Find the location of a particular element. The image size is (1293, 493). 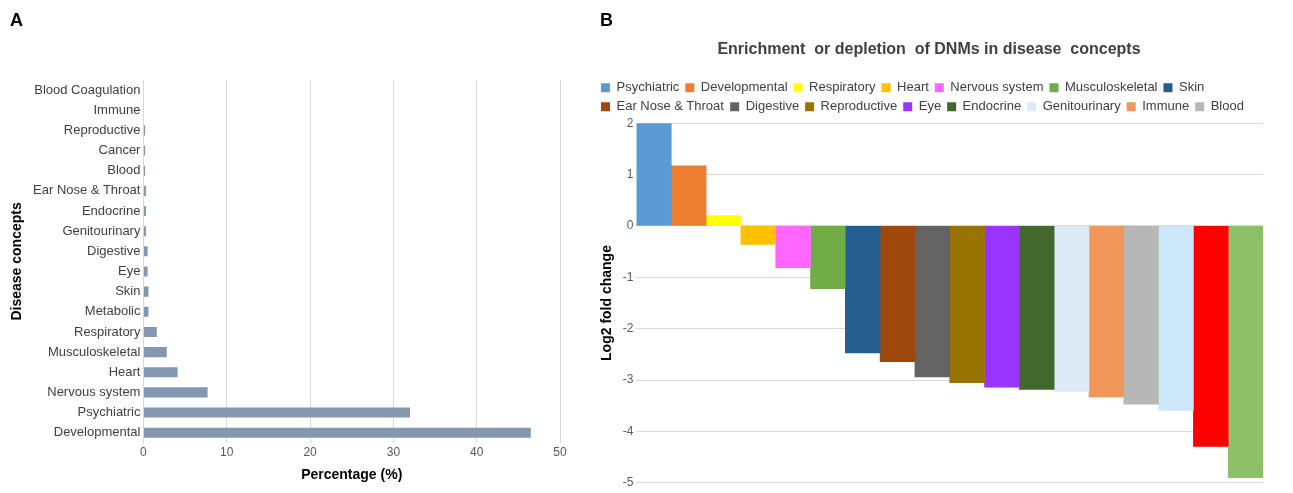

x-tick-label: 10 is located at coordinates (227, 452).